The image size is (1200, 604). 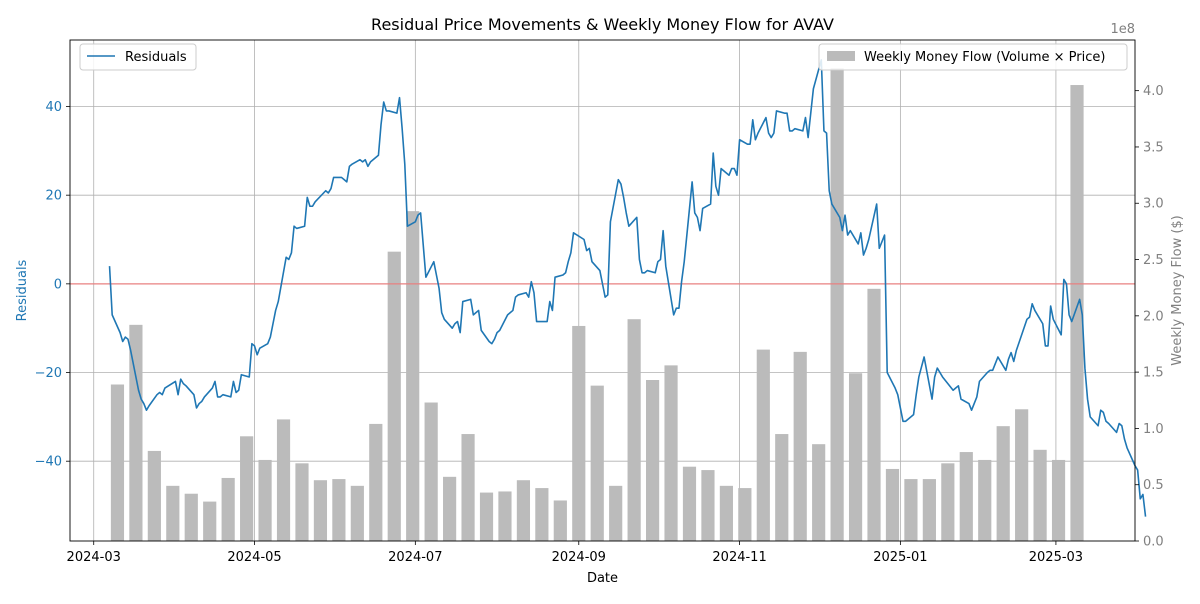 What do you see at coordinates (48, 462) in the screenshot?
I see `y-left-tick-label: −40` at bounding box center [48, 462].